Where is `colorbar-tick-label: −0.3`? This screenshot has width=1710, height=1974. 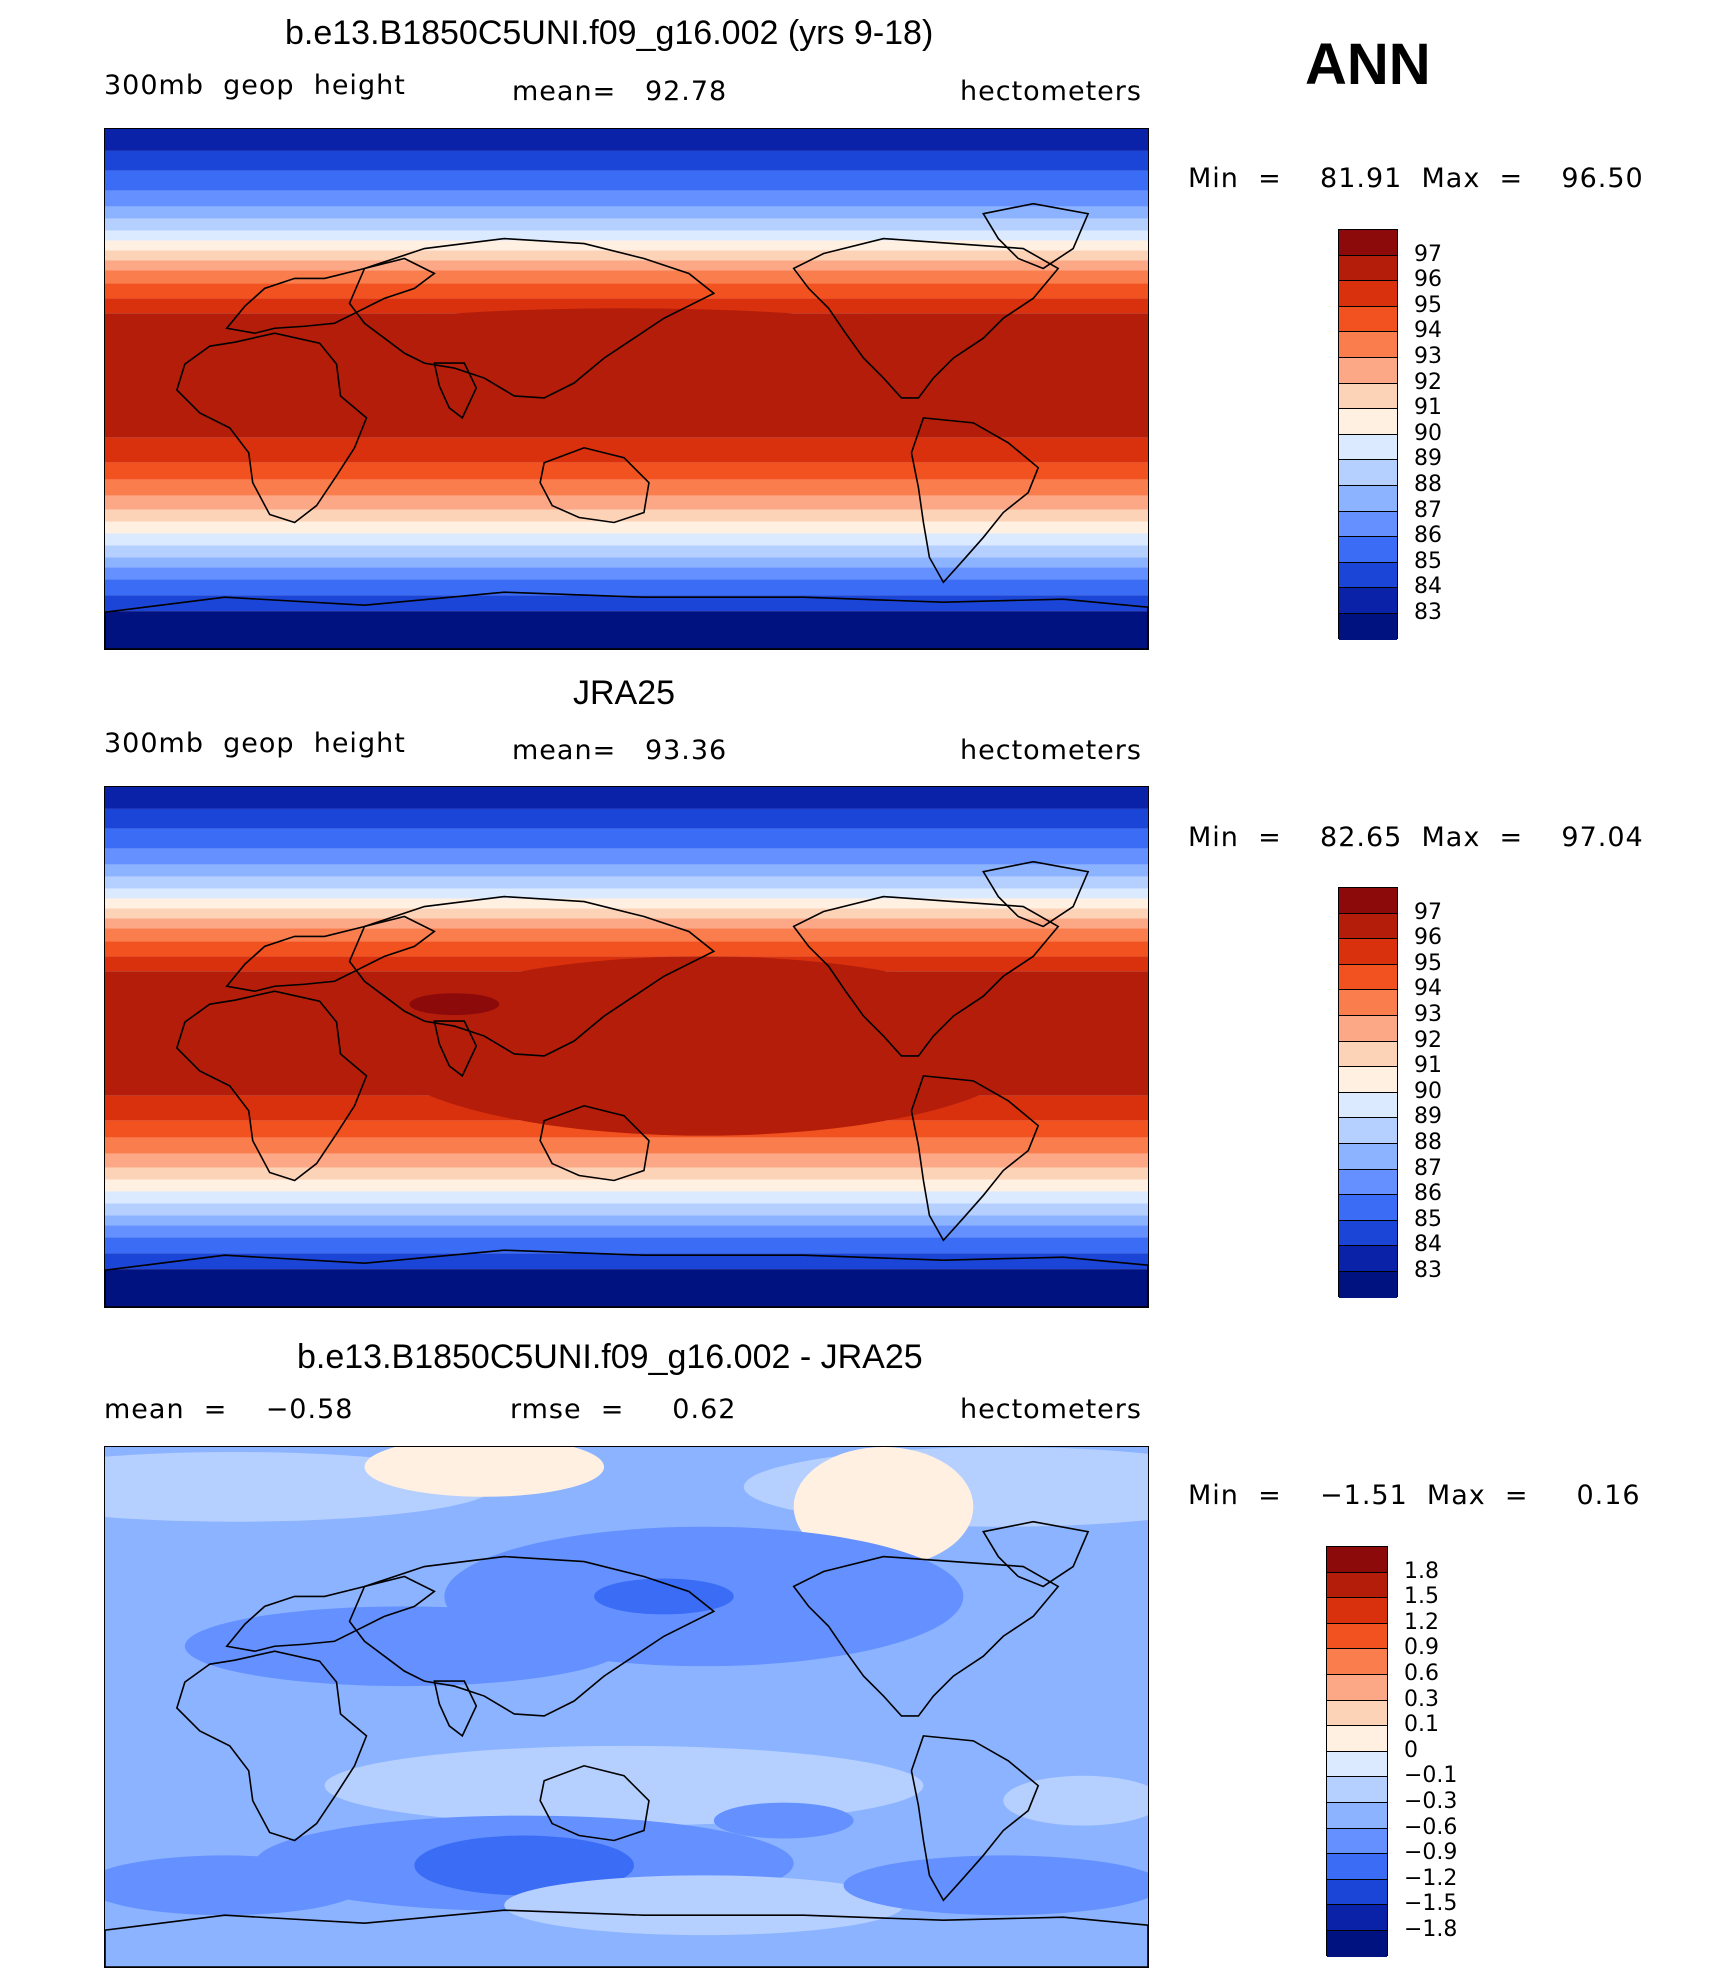
colorbar-tick-label: −0.3 is located at coordinates (1431, 1801).